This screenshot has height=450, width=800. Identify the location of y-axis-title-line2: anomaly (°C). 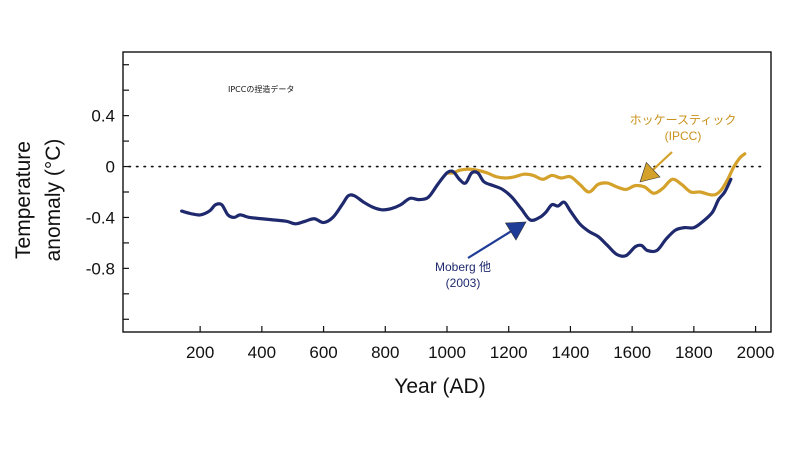
(53, 200).